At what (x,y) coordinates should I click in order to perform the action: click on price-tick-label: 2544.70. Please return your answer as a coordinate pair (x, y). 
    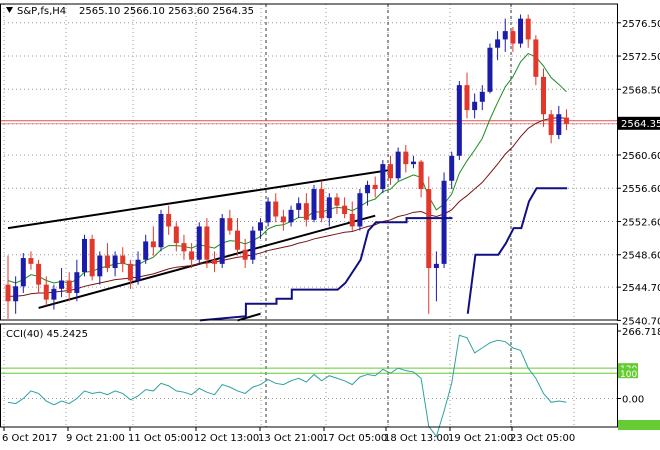
    Looking at the image, I should click on (641, 288).